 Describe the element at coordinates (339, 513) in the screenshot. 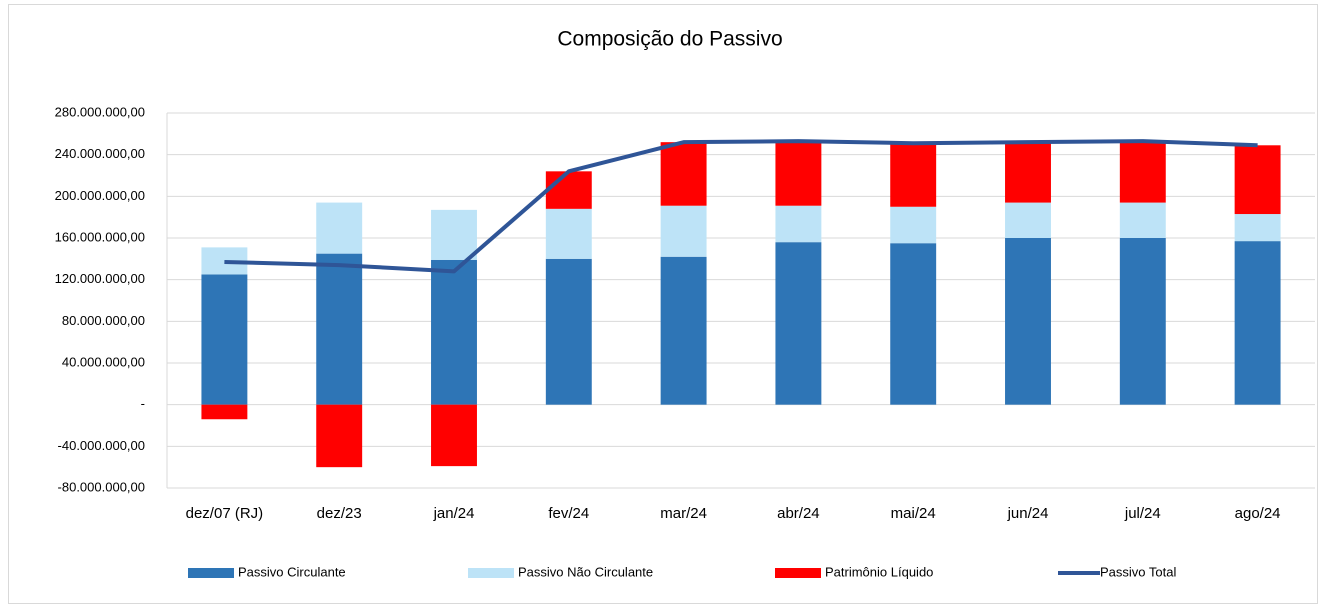

I see `x-tick-label: dez/23` at that location.